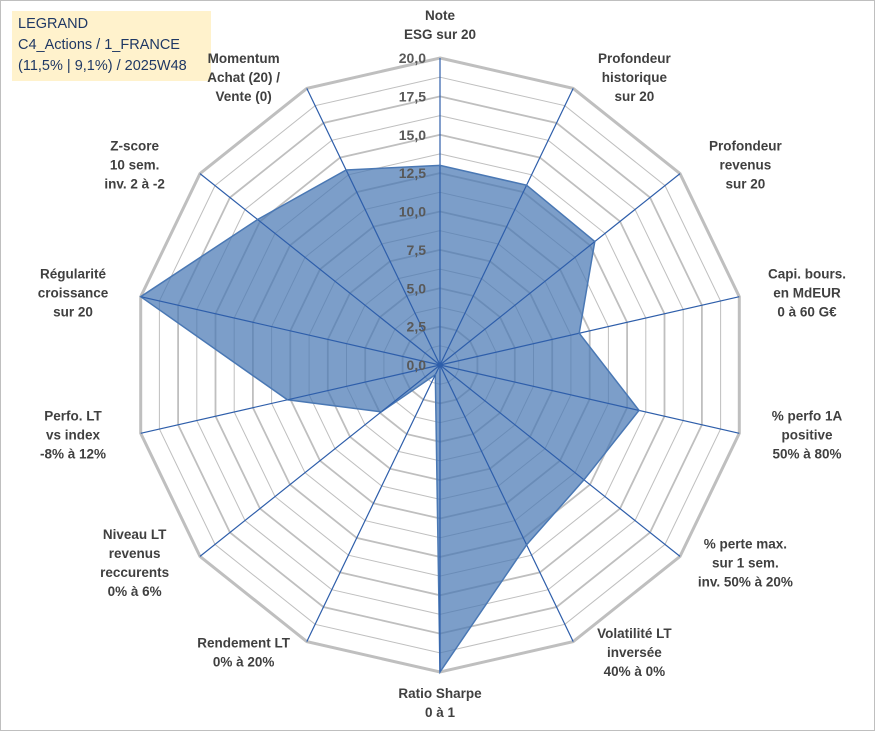 This screenshot has height=731, width=875. Describe the element at coordinates (746, 184) in the screenshot. I see `axis-label-2-line-2: sur 20` at that location.